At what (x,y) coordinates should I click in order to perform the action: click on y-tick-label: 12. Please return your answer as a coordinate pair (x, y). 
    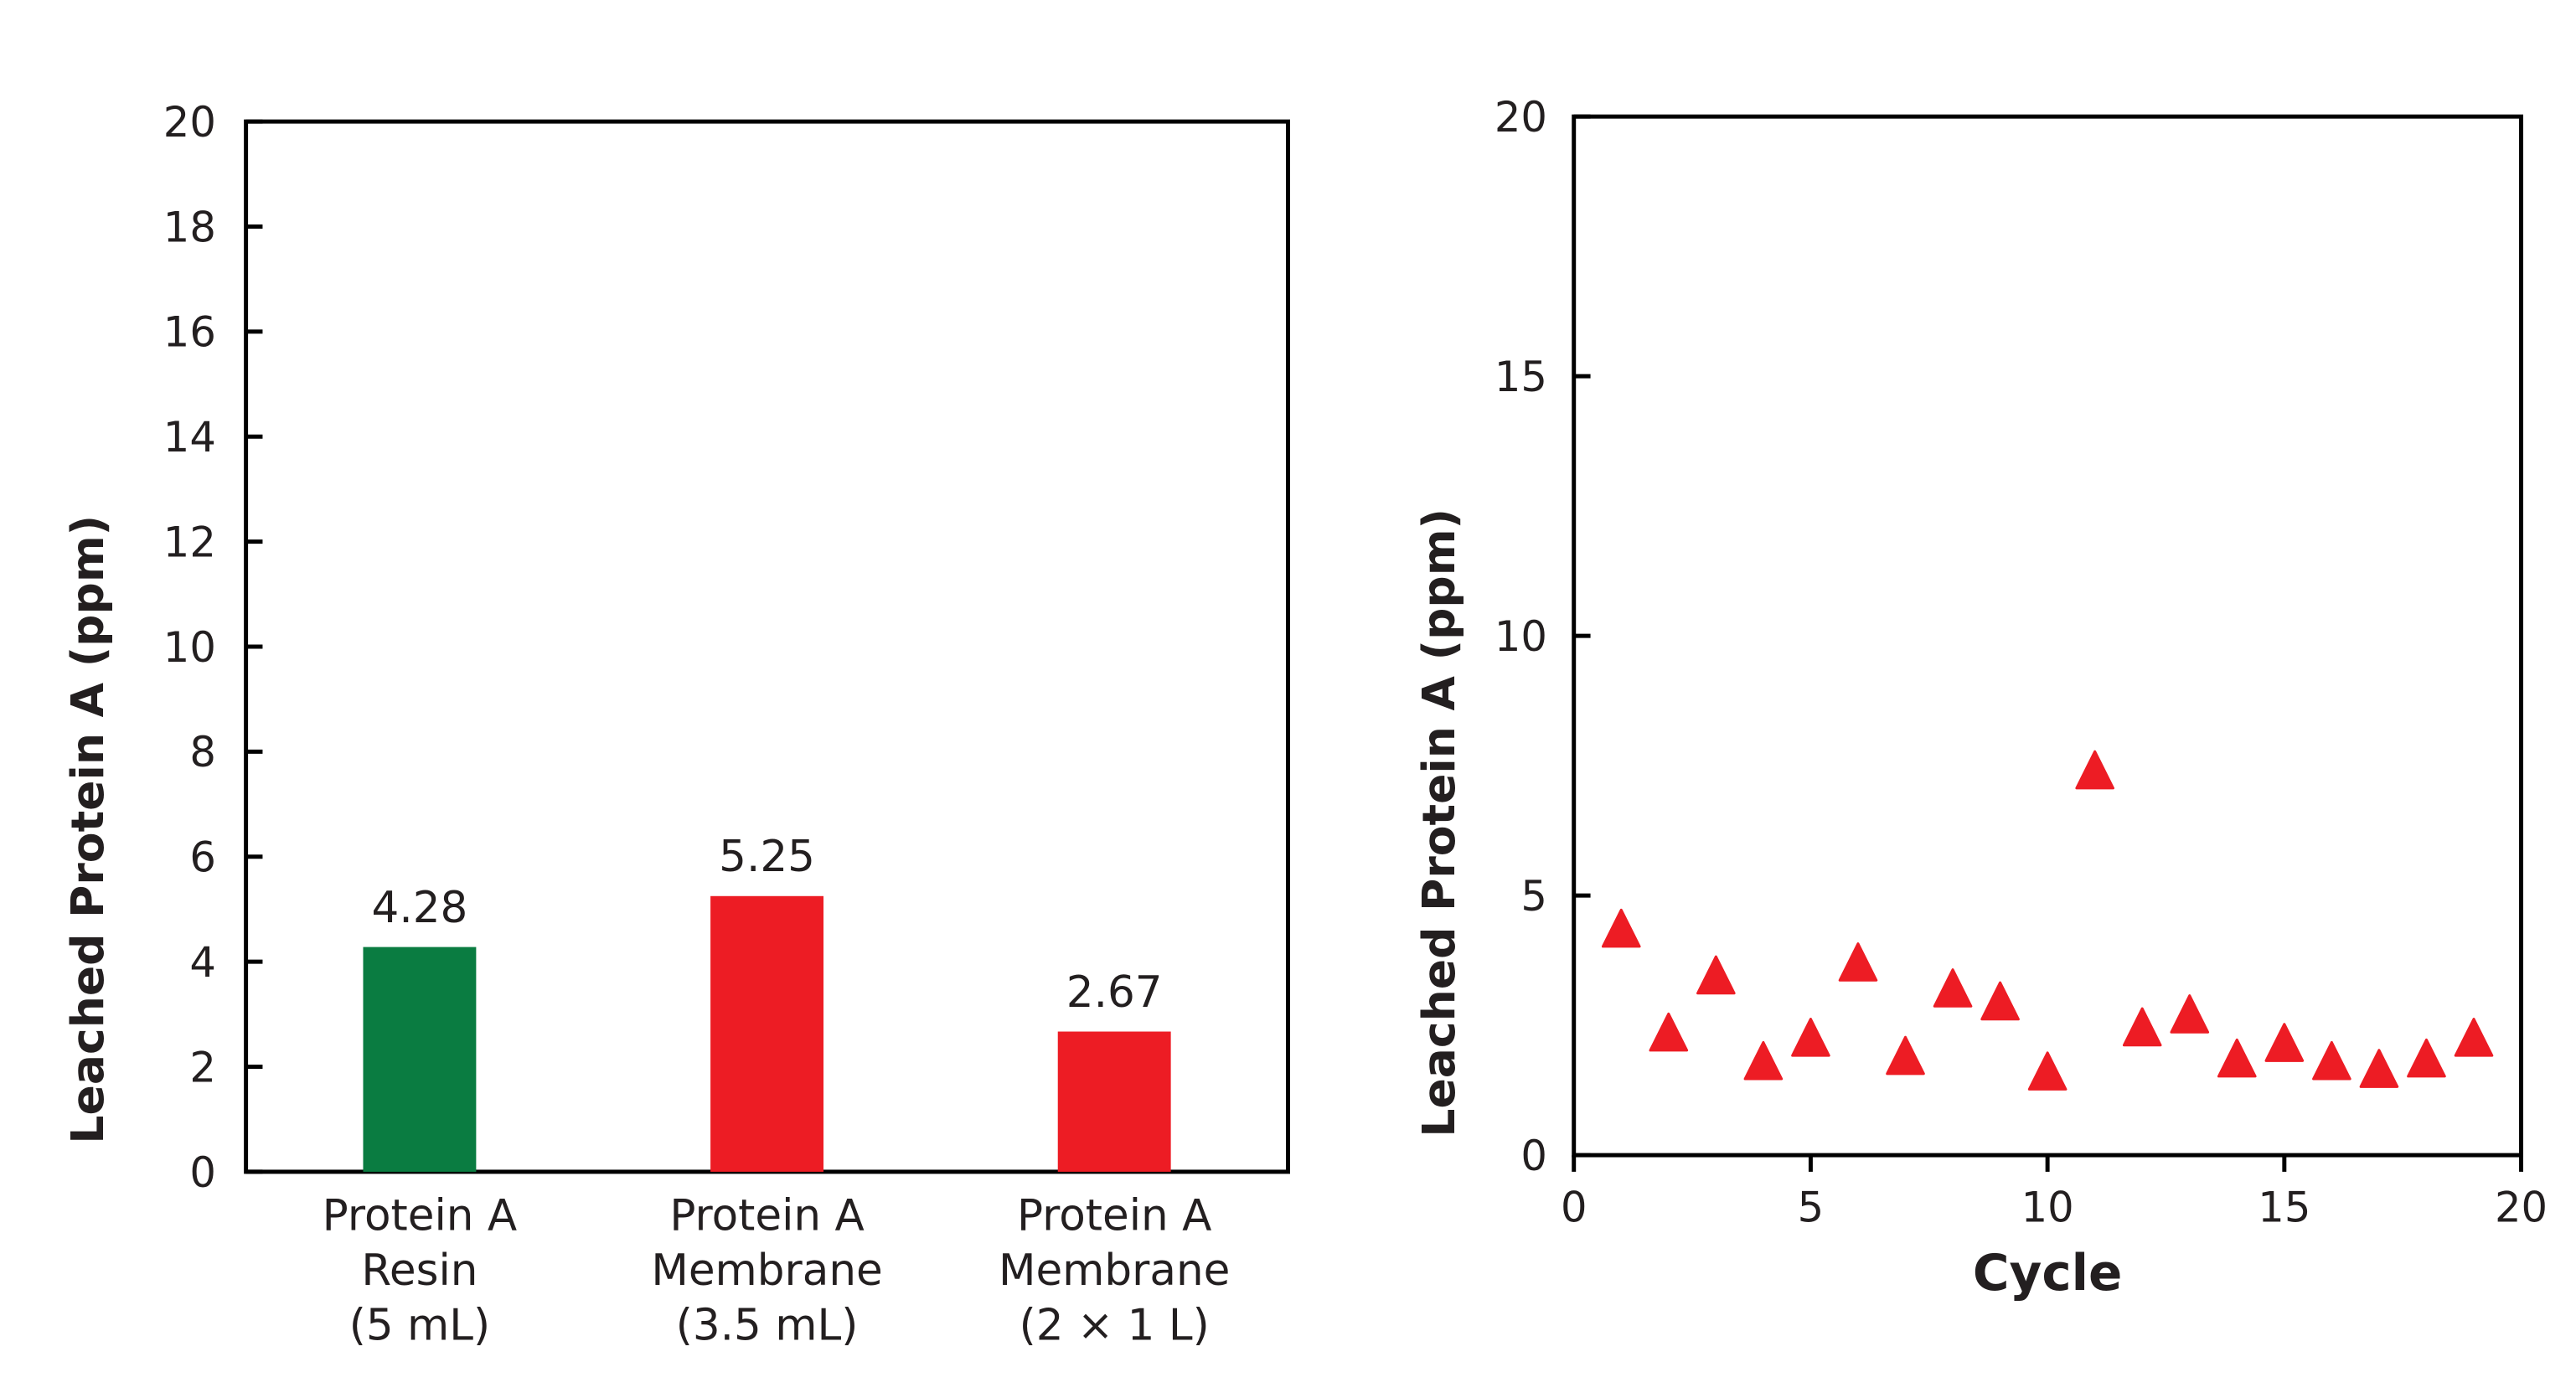
    Looking at the image, I should click on (189, 542).